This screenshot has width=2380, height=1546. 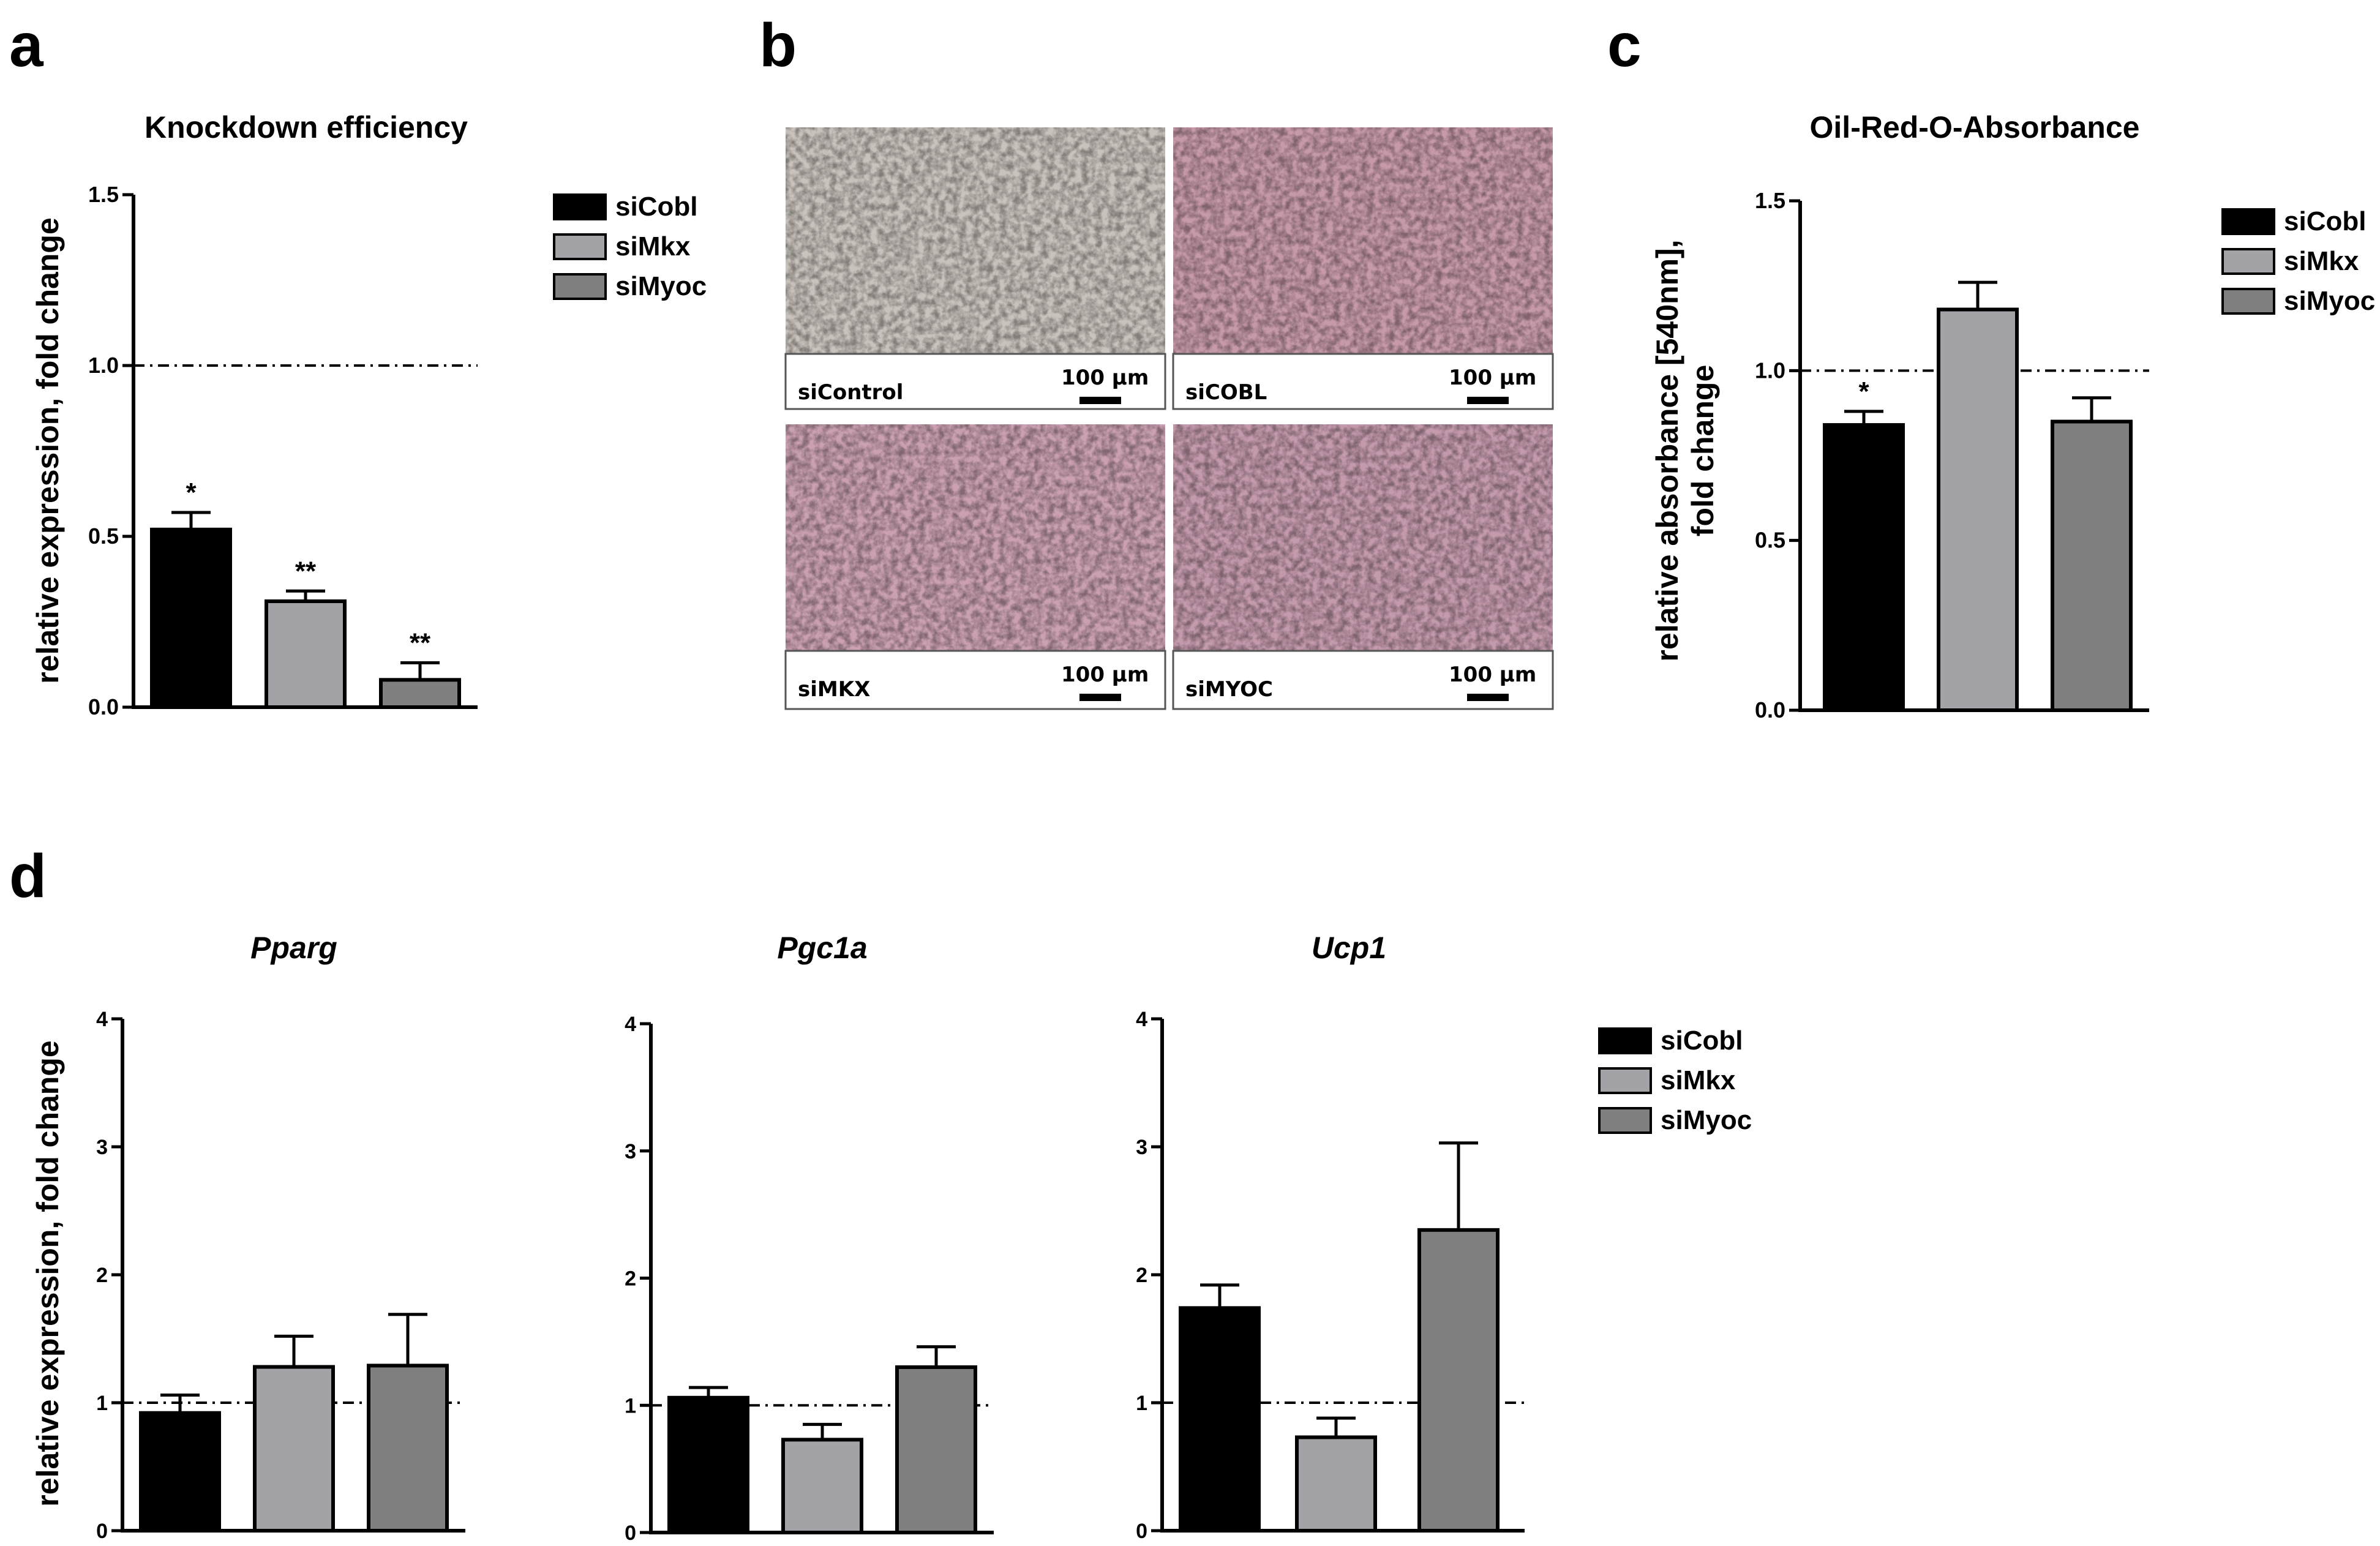 I want to click on panel-letter-d: d, so click(x=28, y=876).